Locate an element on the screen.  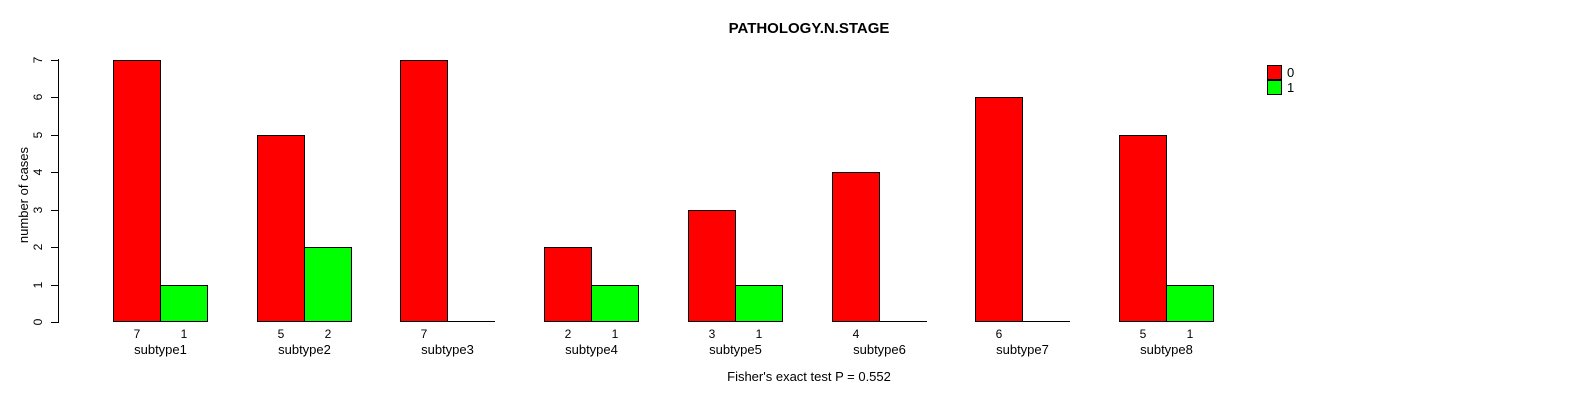
legend-row: 0 is located at coordinates (1280, 72).